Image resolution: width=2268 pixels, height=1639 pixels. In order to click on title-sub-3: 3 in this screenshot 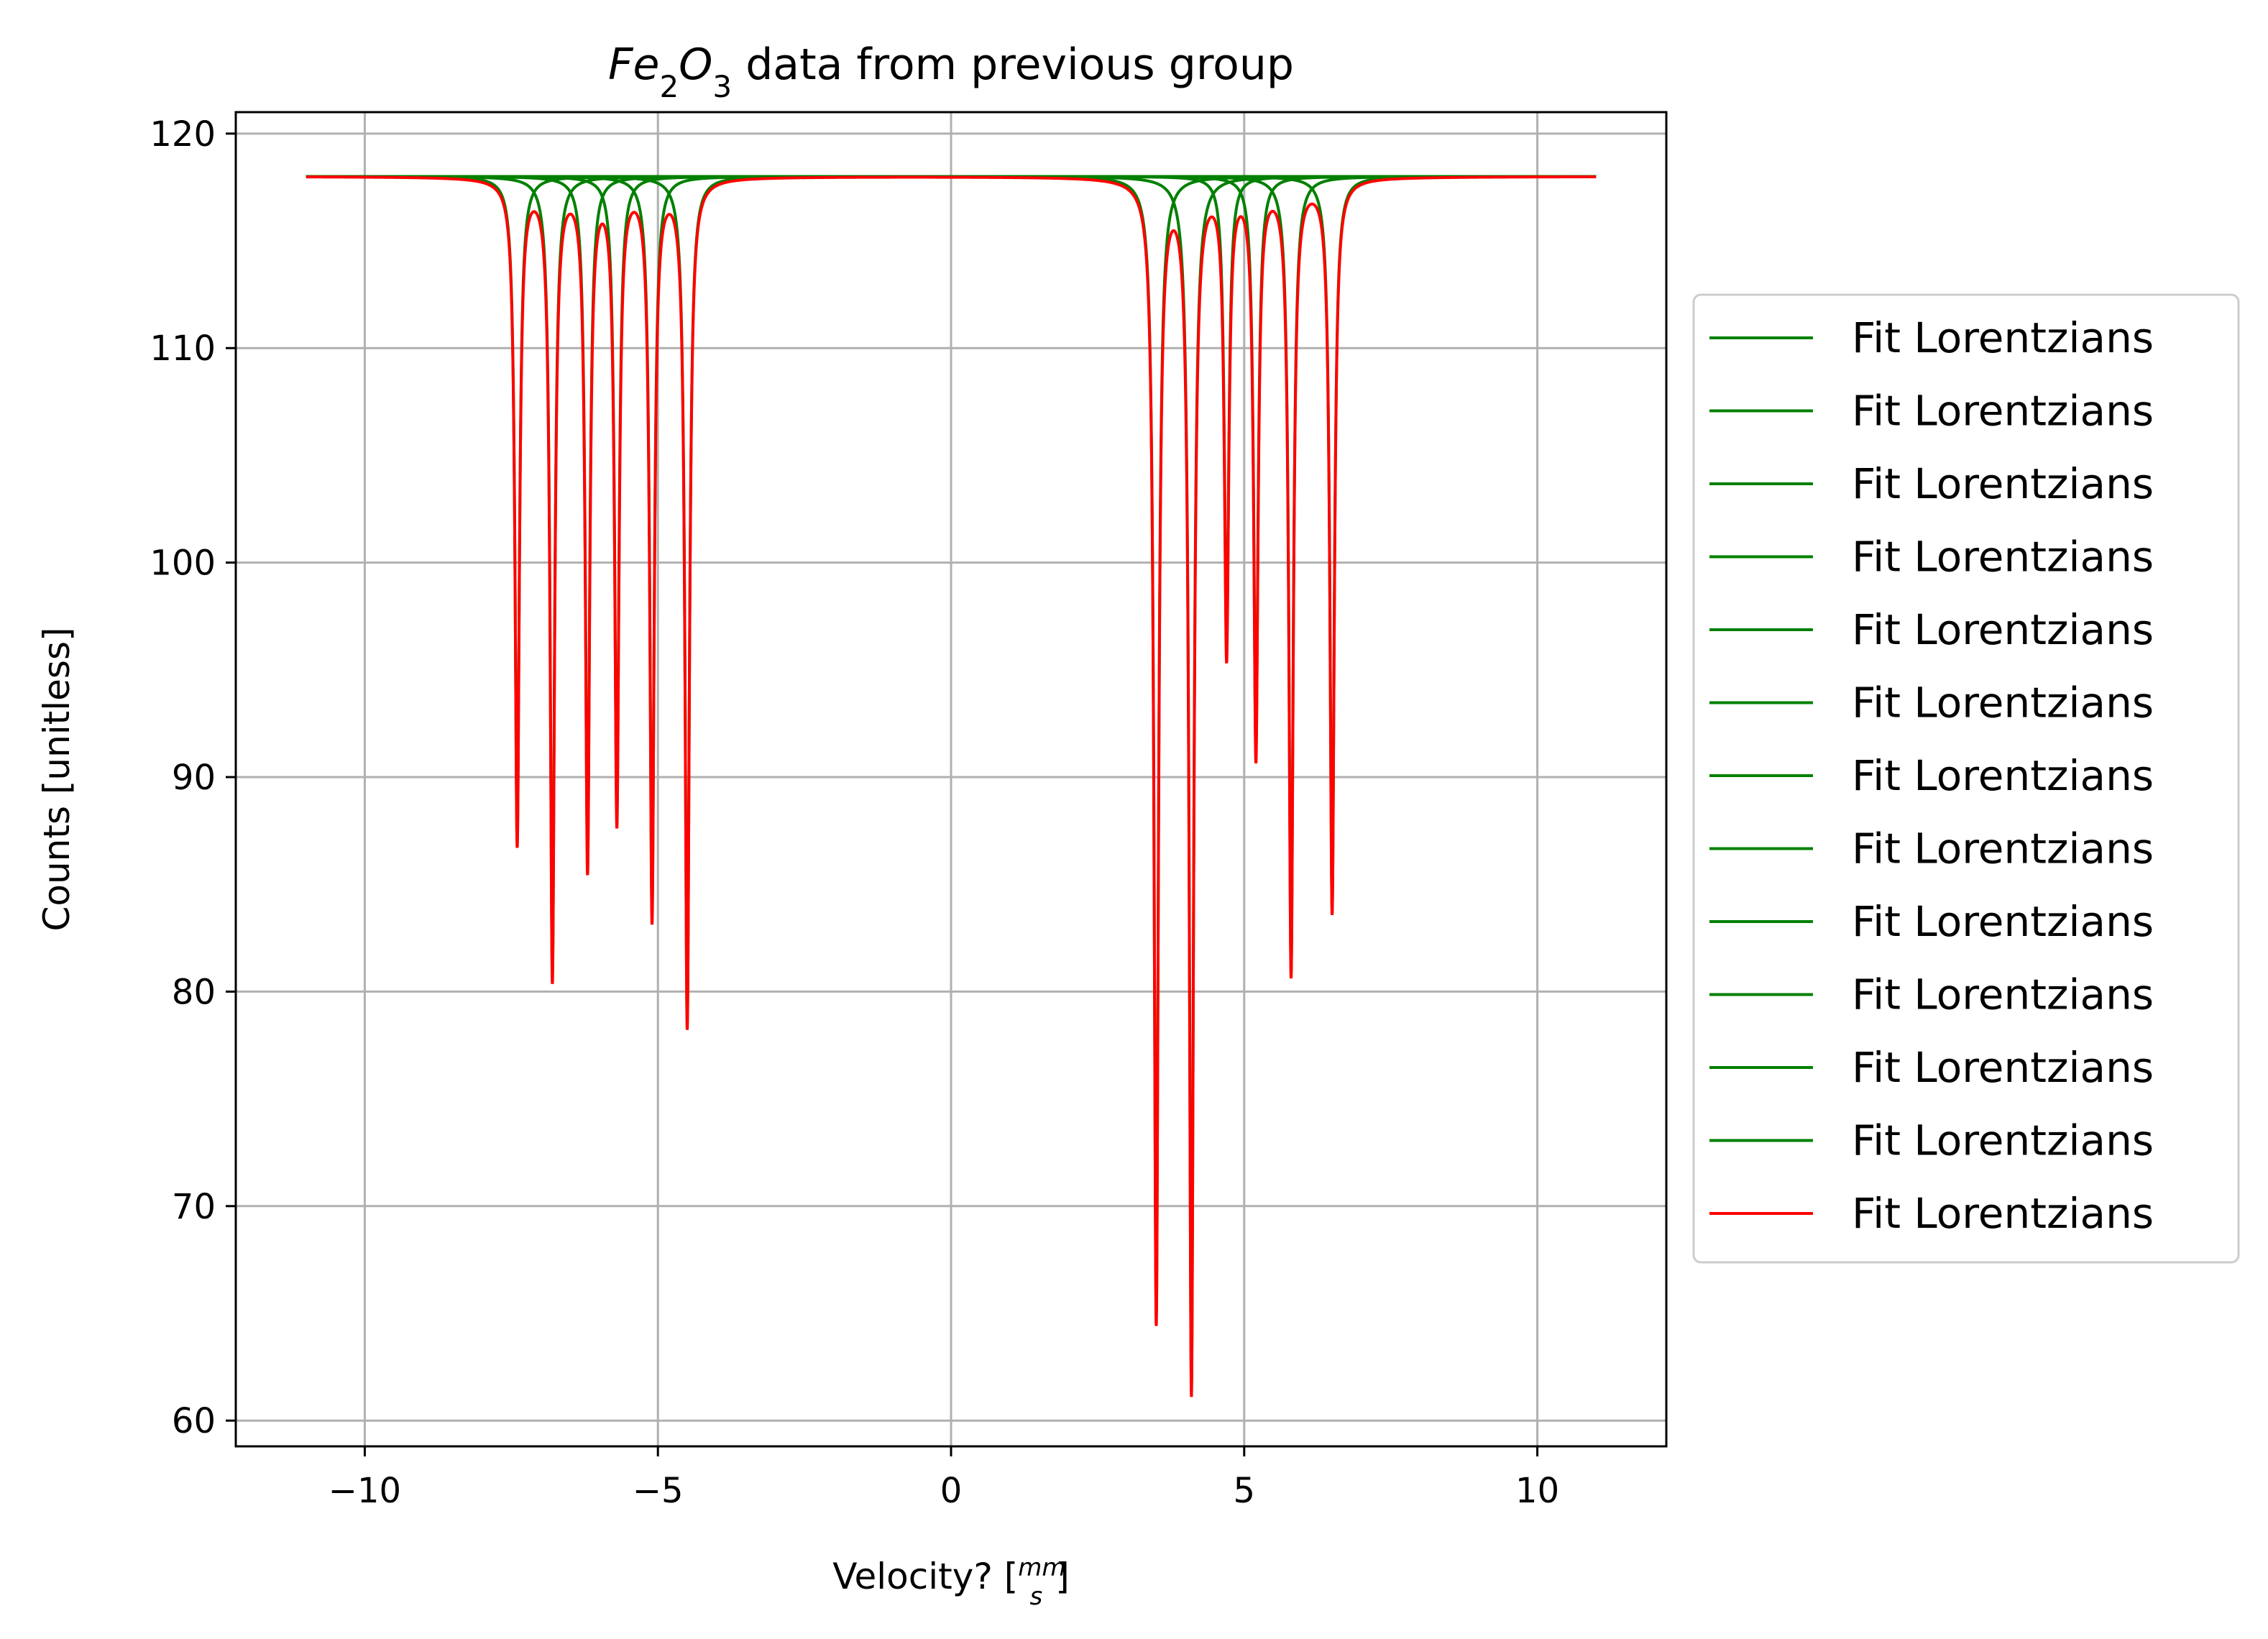, I will do `click(722, 86)`.